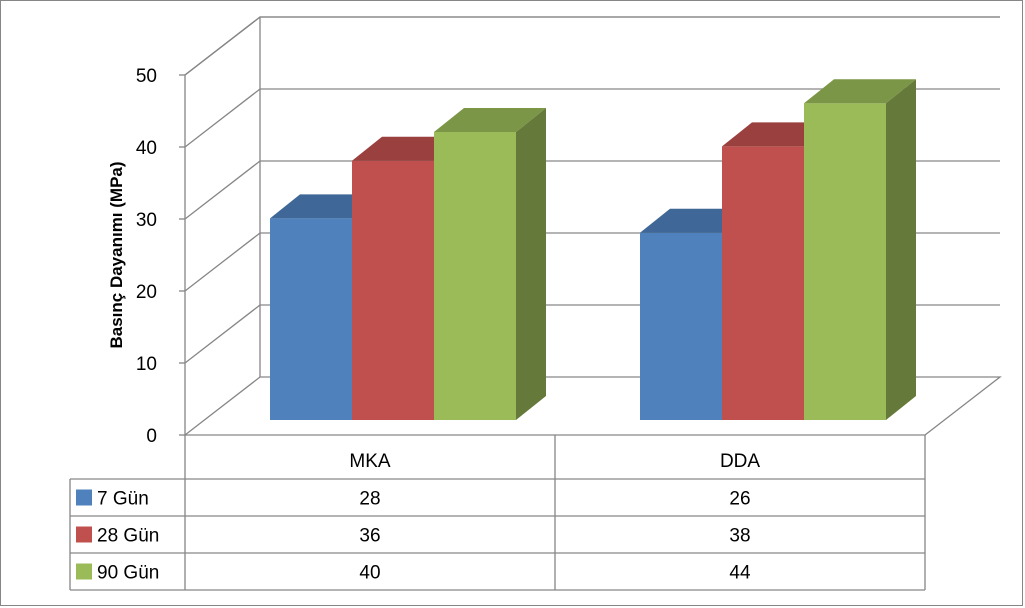 Image resolution: width=1025 pixels, height=608 pixels. Describe the element at coordinates (128, 573) in the screenshot. I see `legend-label: 90 Gün` at that location.